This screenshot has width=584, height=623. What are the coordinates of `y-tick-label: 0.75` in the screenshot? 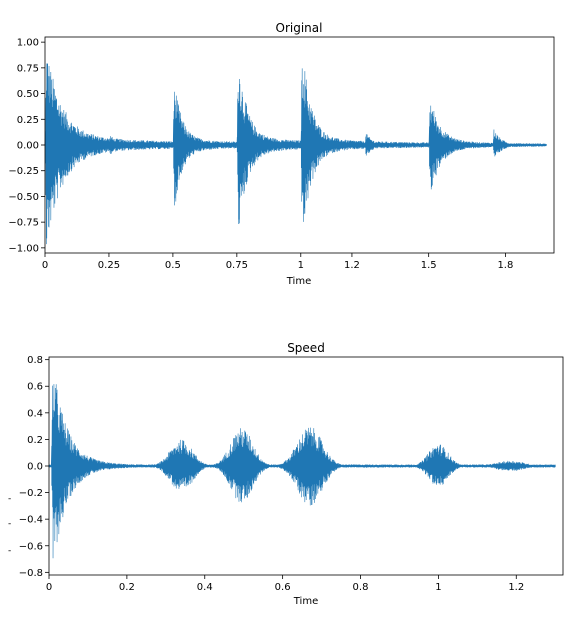 It's located at (28, 68).